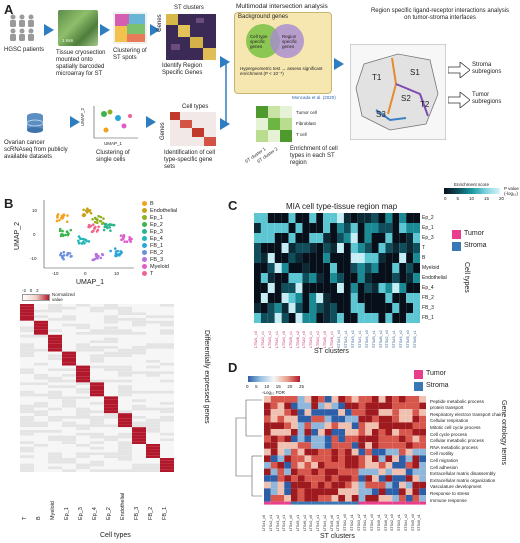 The height and width of the screenshot is (543, 520). I want to click on umap-xtick-neg10: -10, so click(55, 273).